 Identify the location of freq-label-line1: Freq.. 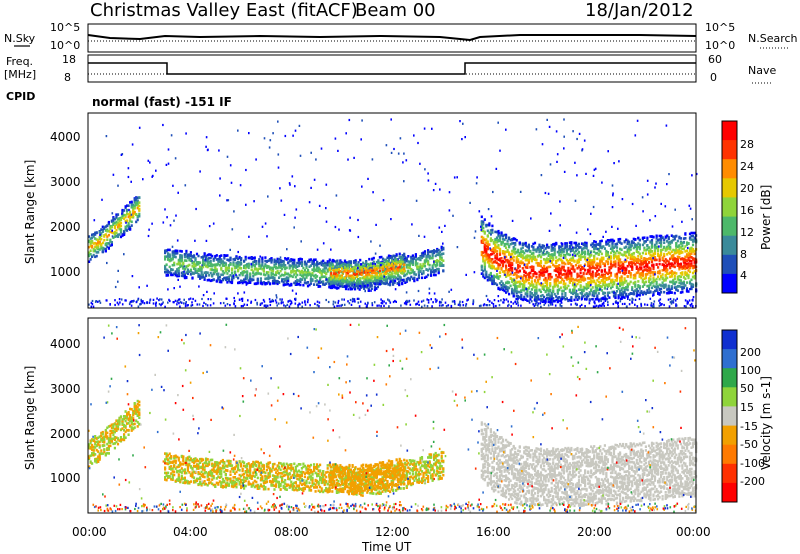
(19, 61).